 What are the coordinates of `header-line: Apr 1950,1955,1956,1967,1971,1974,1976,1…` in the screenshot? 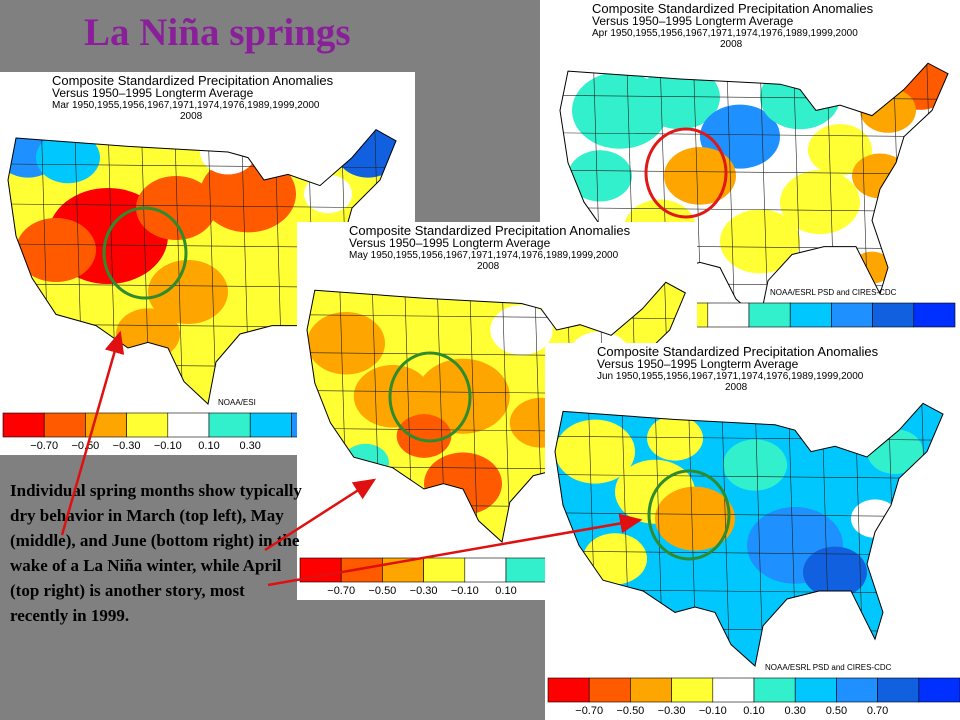 It's located at (725, 33).